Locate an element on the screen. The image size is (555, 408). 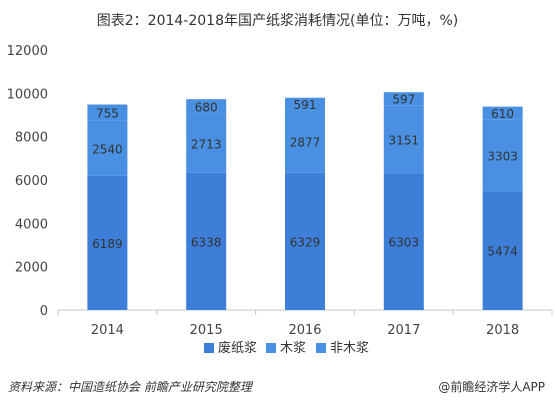
bar-value-label: 5474 is located at coordinates (502, 252).